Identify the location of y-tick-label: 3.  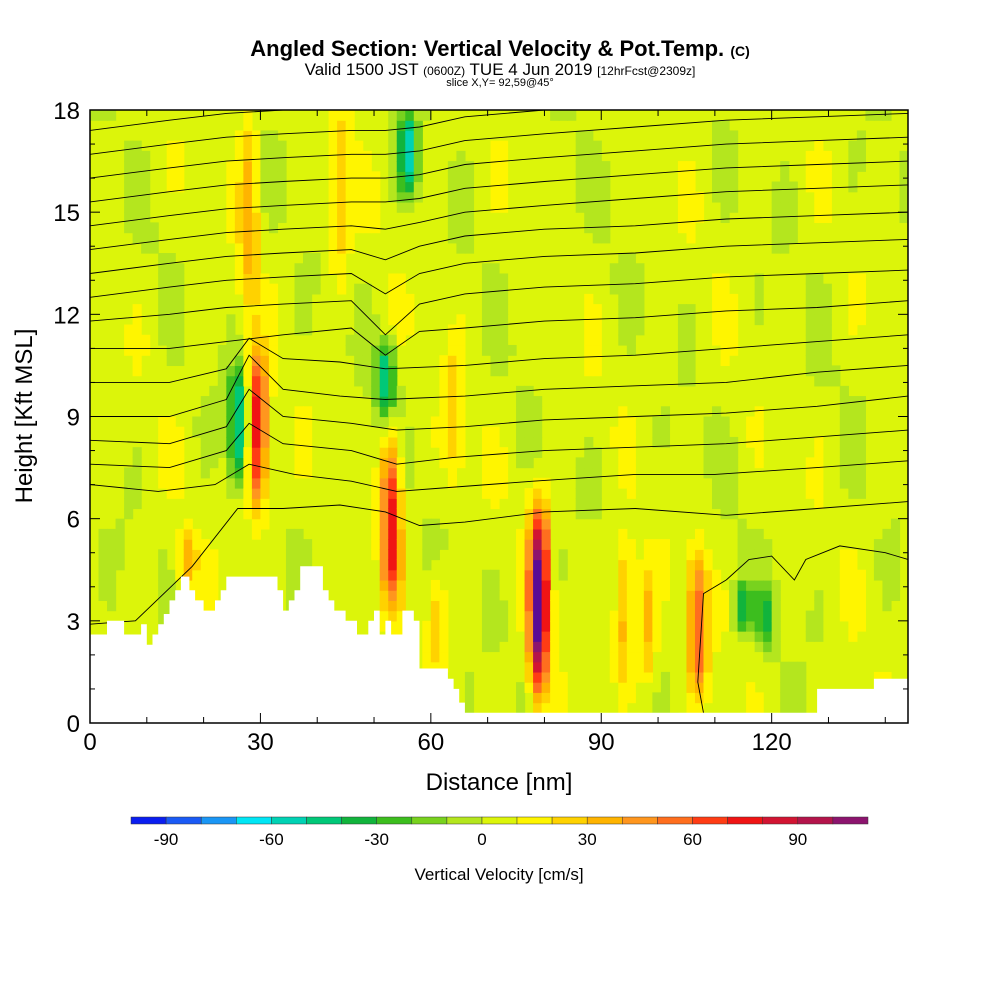
(73, 622).